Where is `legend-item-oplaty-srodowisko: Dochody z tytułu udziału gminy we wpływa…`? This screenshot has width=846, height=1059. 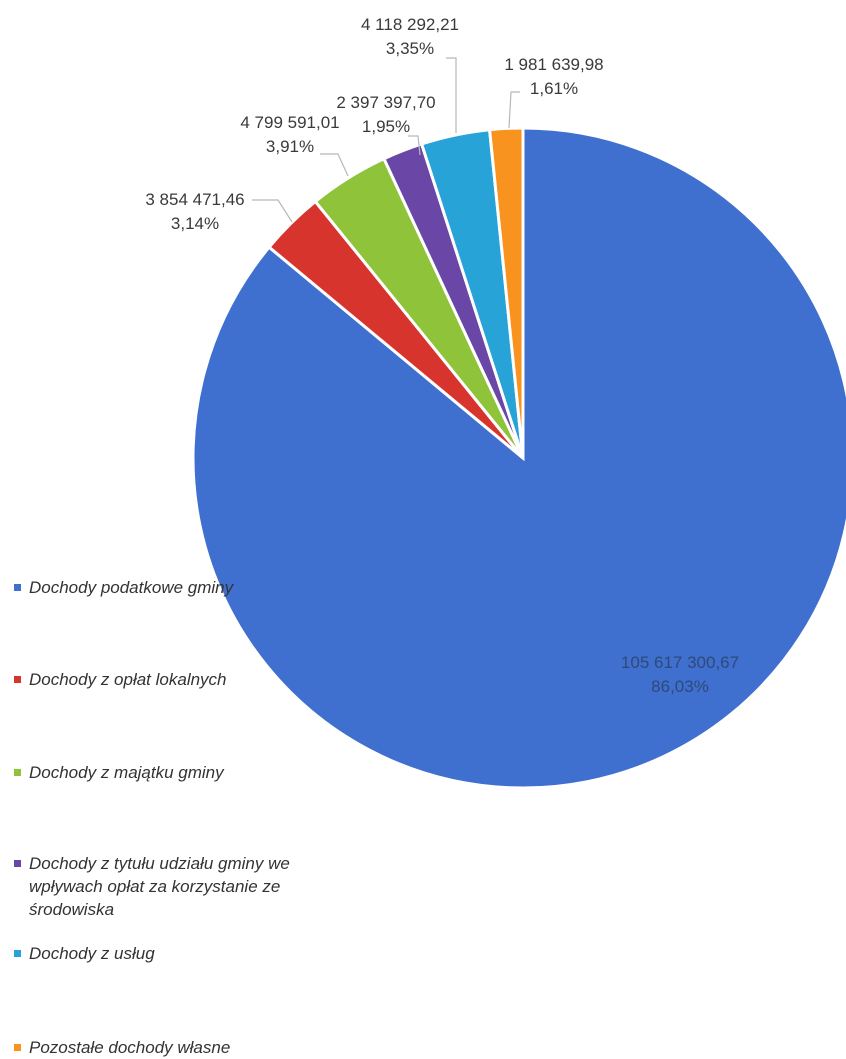
legend-item-oplaty-srodowisko: Dochody z tytułu udziału gminy we wpływa… is located at coordinates (186, 886).